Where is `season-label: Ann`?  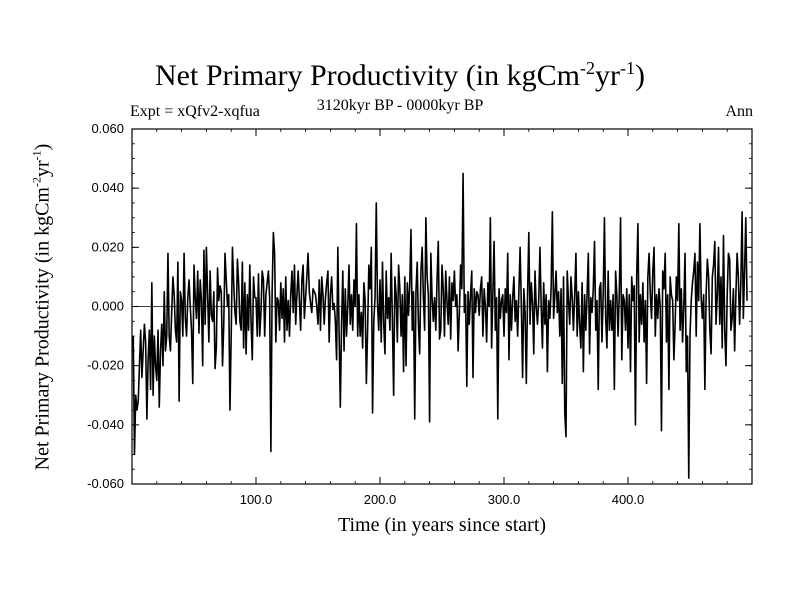 season-label: Ann is located at coordinates (739, 111).